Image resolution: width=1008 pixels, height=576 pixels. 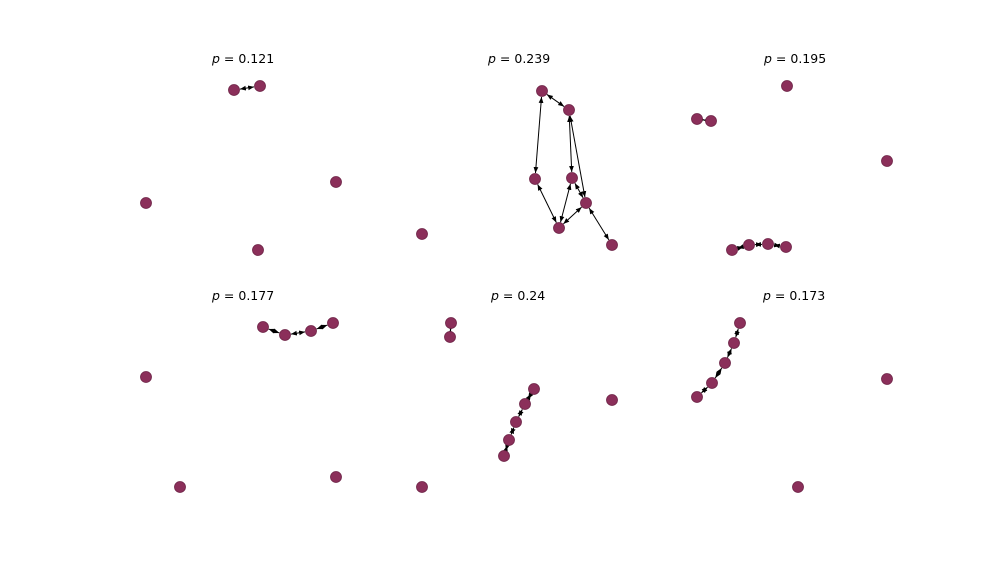 I want to click on panel-title-2: p = 0.239, so click(x=519, y=58).